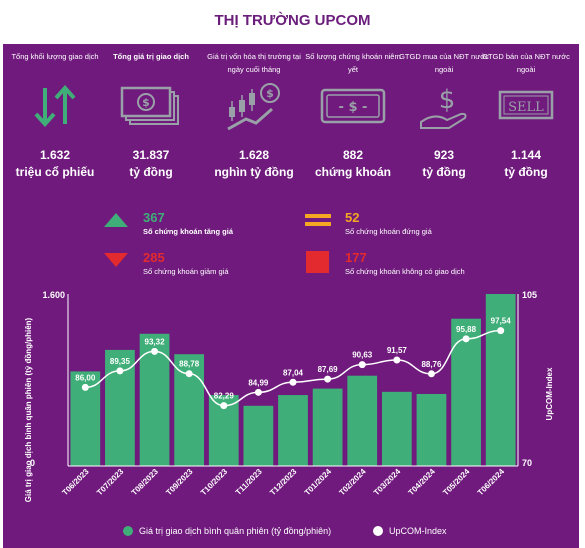 The width and height of the screenshot is (585, 548). Describe the element at coordinates (154, 257) in the screenshot. I see `breadth-down-value: 285` at that location.